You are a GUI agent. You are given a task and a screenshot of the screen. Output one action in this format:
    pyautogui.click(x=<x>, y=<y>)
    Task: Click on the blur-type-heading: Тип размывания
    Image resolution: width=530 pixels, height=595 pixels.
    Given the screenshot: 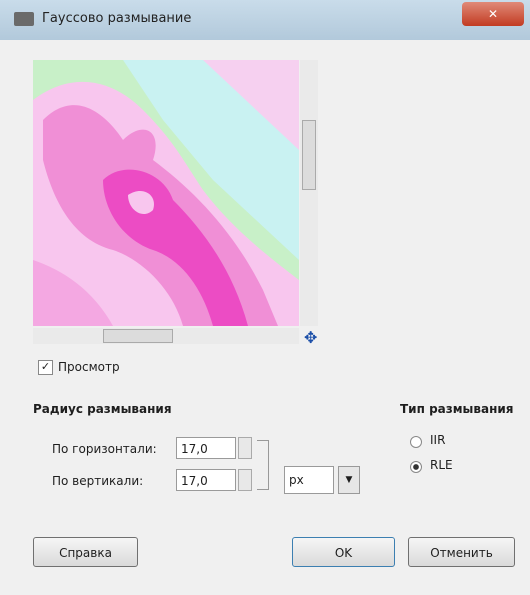 What is the action you would take?
    pyautogui.click(x=457, y=409)
    